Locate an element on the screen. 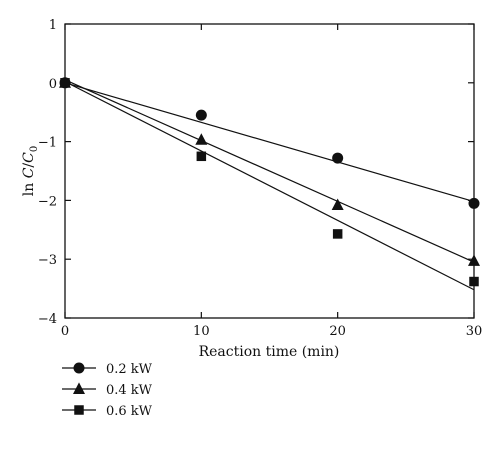 This screenshot has width=500, height=463. y-axis-title: ln C/C0 is located at coordinates (30, 171).